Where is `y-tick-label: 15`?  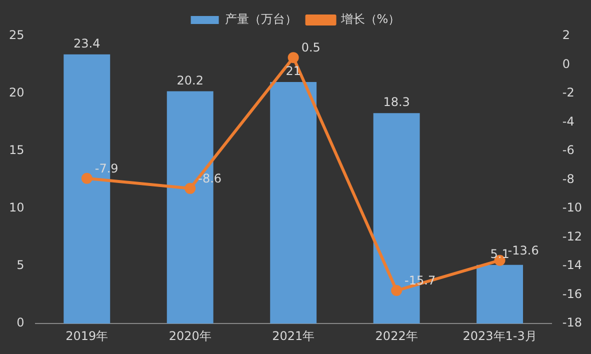 y-tick-label: 15 is located at coordinates (16, 150).